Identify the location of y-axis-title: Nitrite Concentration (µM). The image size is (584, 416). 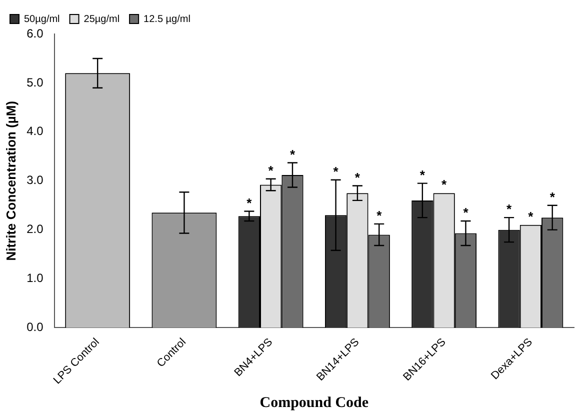
(10, 180).